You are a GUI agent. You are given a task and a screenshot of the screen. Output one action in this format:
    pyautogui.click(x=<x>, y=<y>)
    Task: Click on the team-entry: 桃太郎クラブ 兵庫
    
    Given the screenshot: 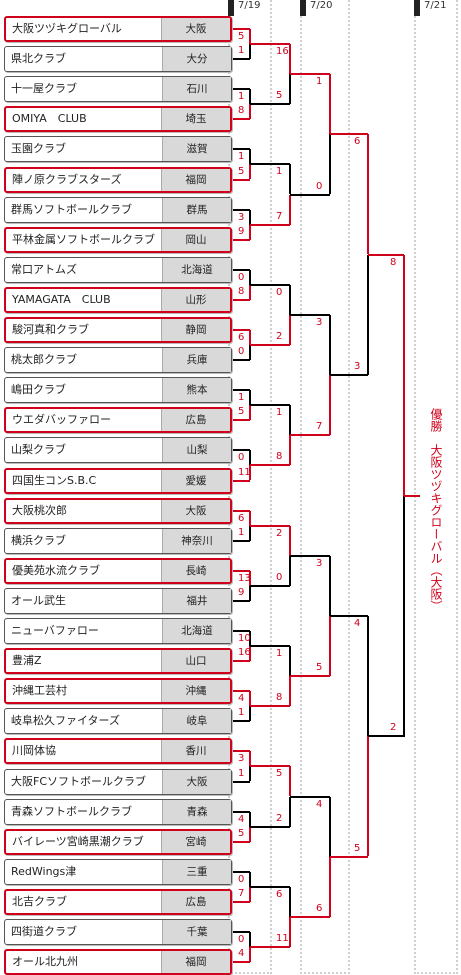 What is the action you would take?
    pyautogui.click(x=118, y=360)
    